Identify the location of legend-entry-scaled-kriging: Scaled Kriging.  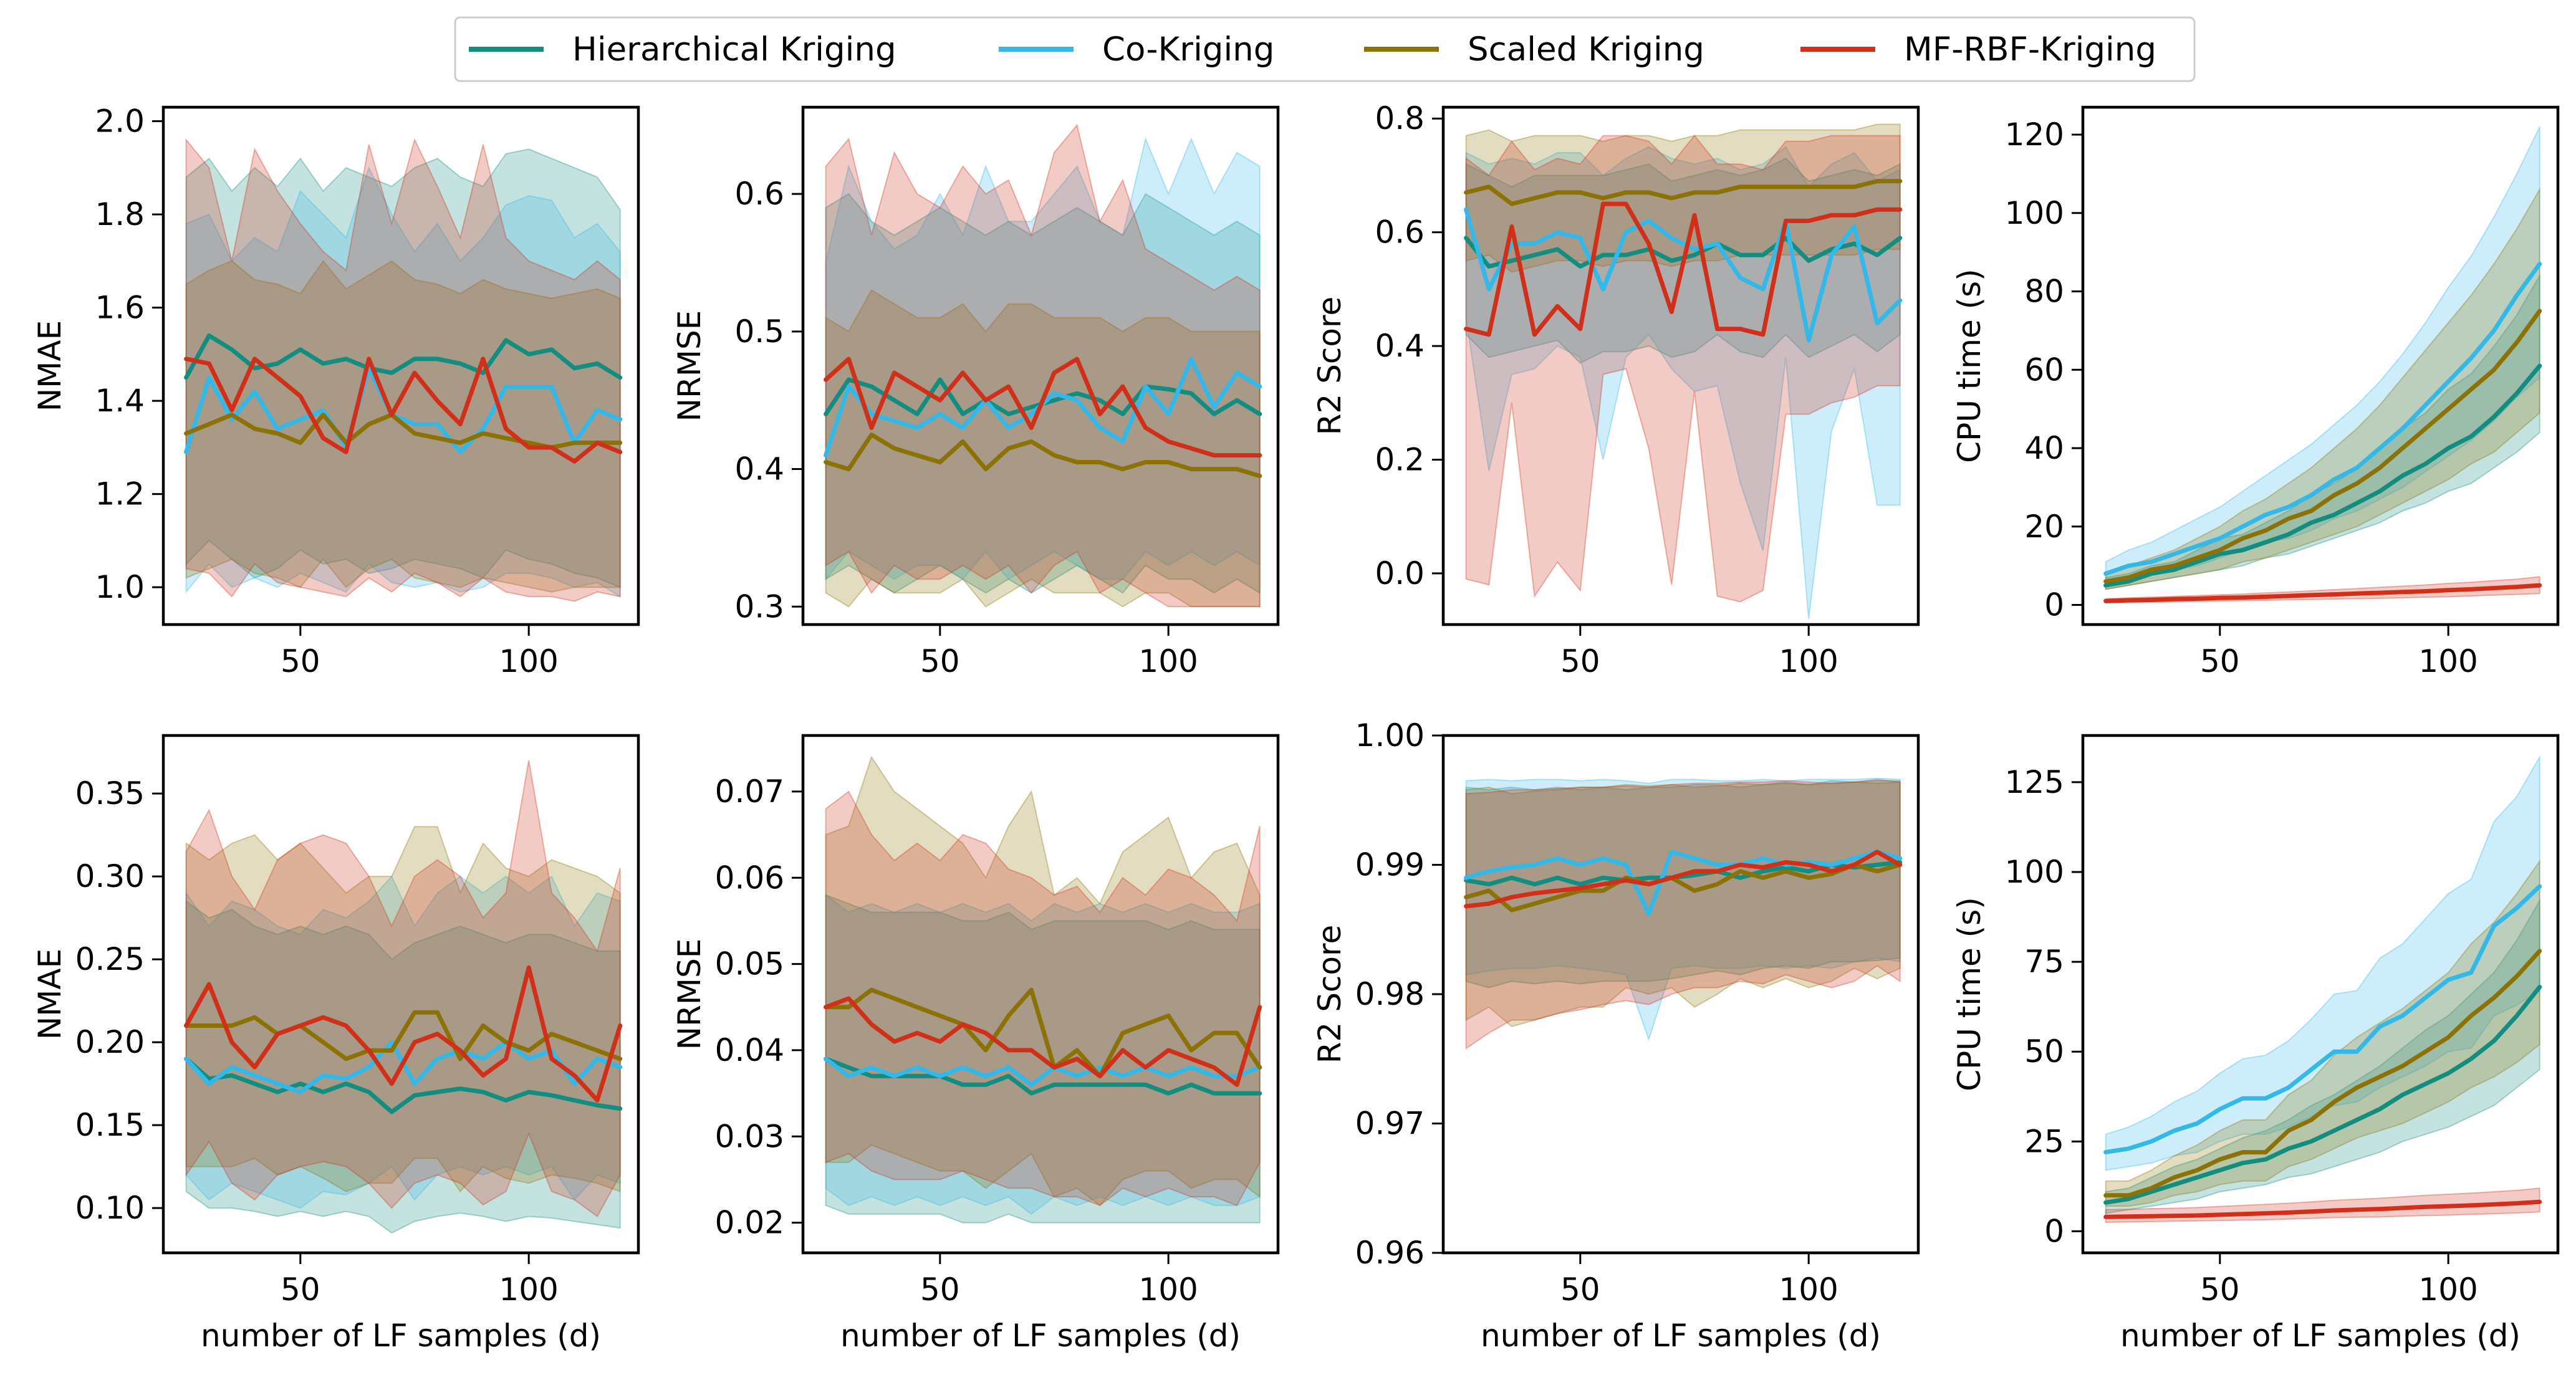
(1534, 50).